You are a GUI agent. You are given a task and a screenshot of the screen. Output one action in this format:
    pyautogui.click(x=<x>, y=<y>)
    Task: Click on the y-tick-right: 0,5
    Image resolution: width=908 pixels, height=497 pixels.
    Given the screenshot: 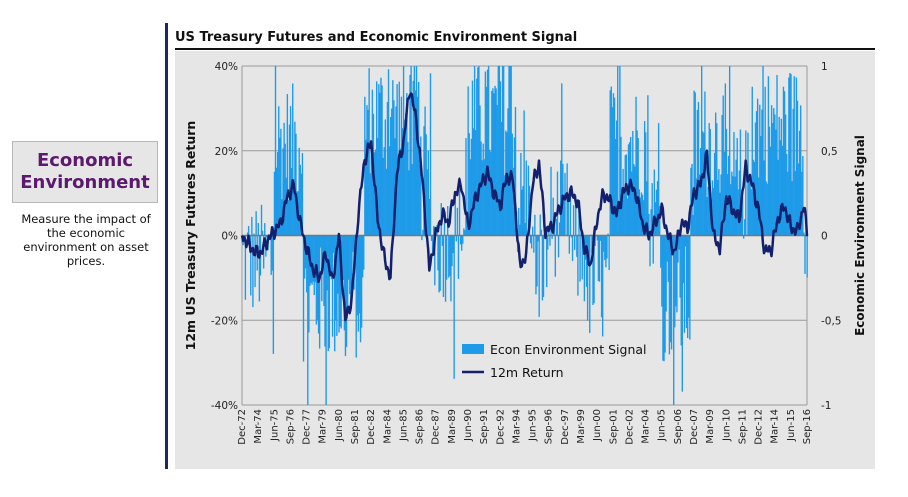 What is the action you would take?
    pyautogui.click(x=829, y=152)
    